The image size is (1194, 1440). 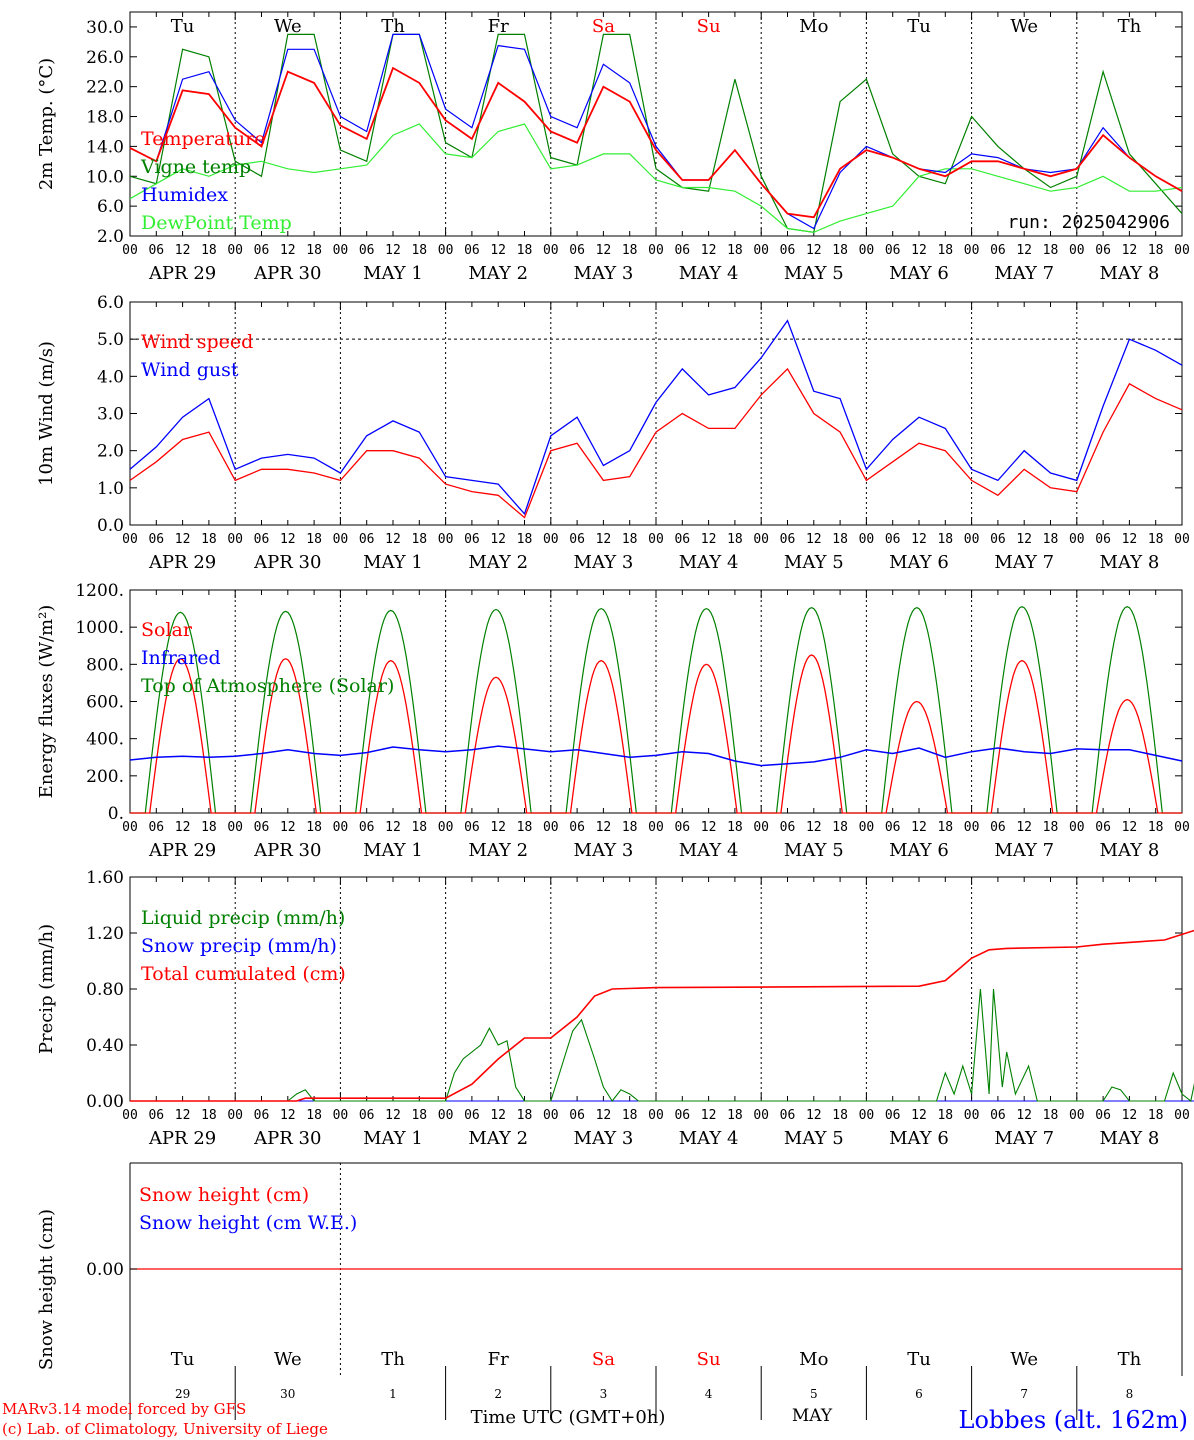 What do you see at coordinates (110, 340) in the screenshot?
I see `y-tick-label: 5.0` at bounding box center [110, 340].